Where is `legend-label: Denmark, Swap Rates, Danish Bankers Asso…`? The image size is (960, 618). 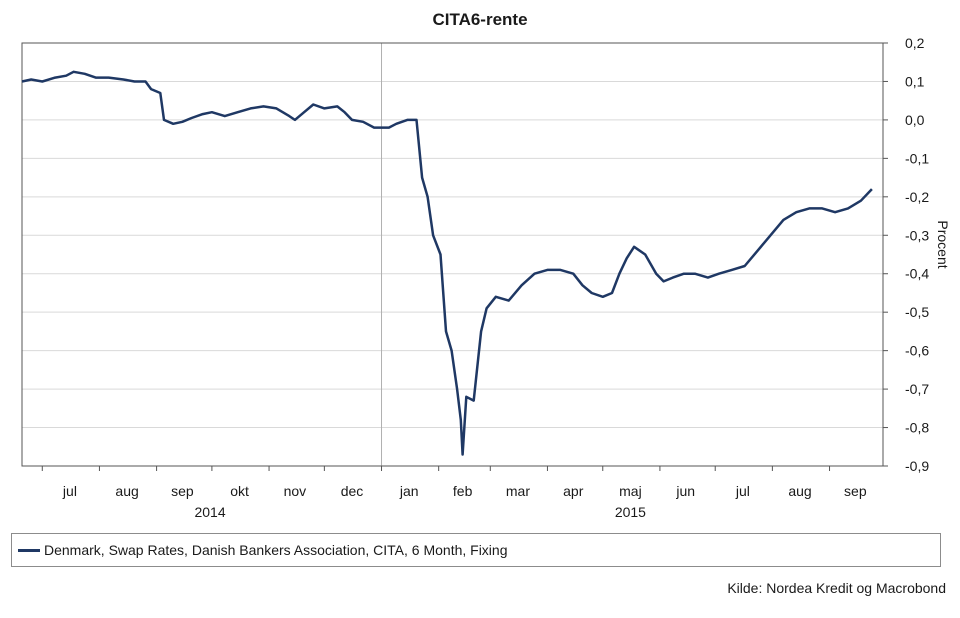 legend-label: Denmark, Swap Rates, Danish Bankers Asso… is located at coordinates (276, 550).